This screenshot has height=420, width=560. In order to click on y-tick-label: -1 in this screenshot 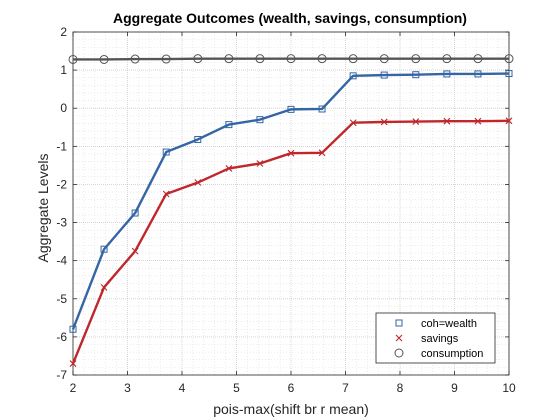, I will do `click(61, 146)`.